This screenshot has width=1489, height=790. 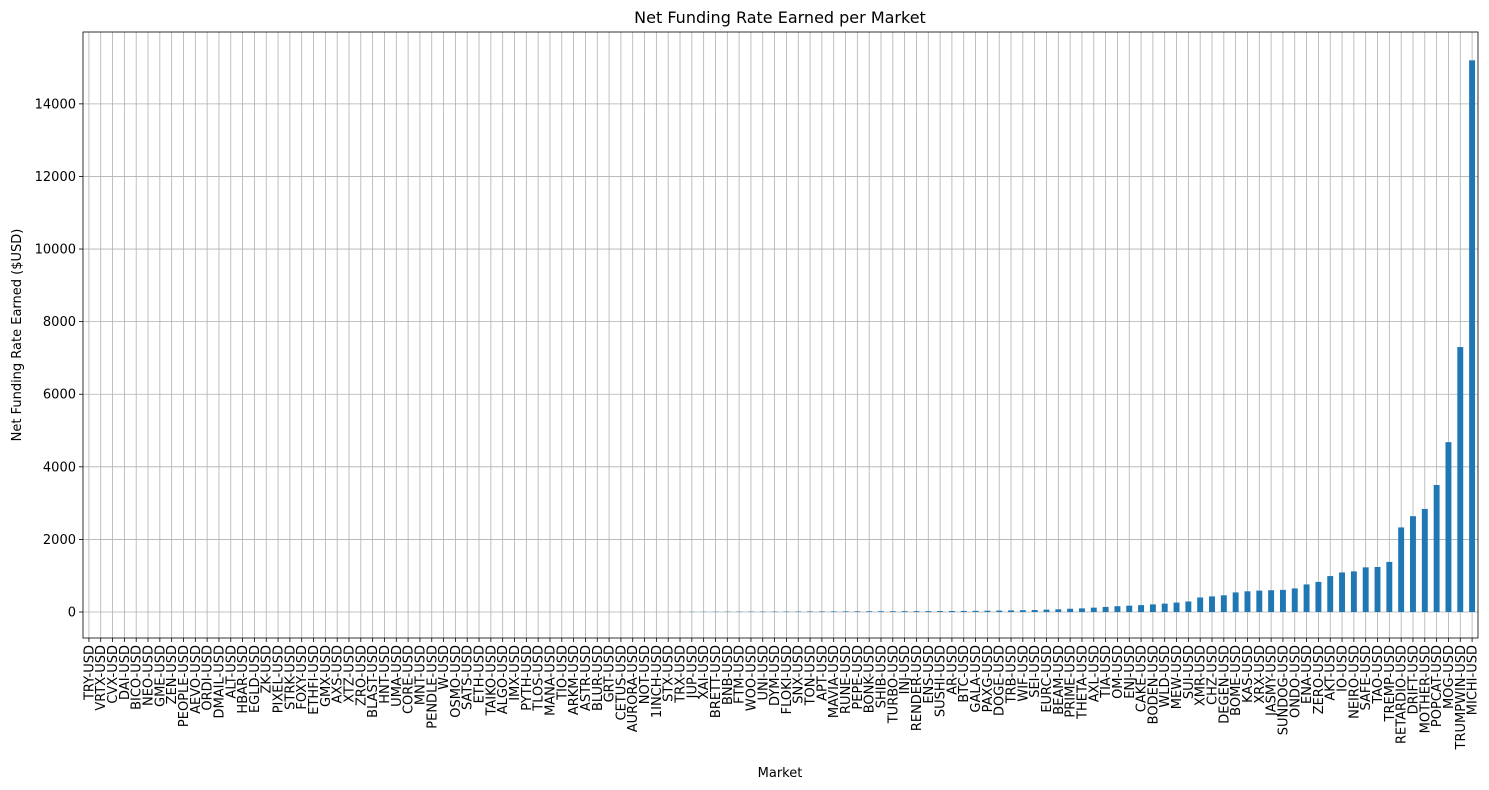 What do you see at coordinates (1082, 682) in the screenshot?
I see `x-tick-label: THETA-USD` at bounding box center [1082, 682].